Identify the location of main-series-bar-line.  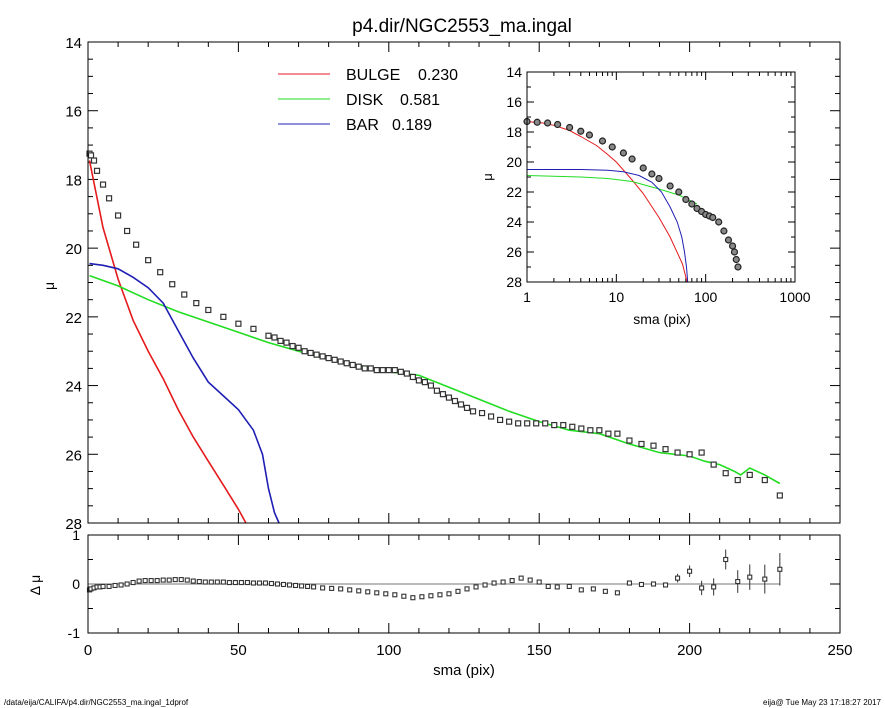
(184, 393).